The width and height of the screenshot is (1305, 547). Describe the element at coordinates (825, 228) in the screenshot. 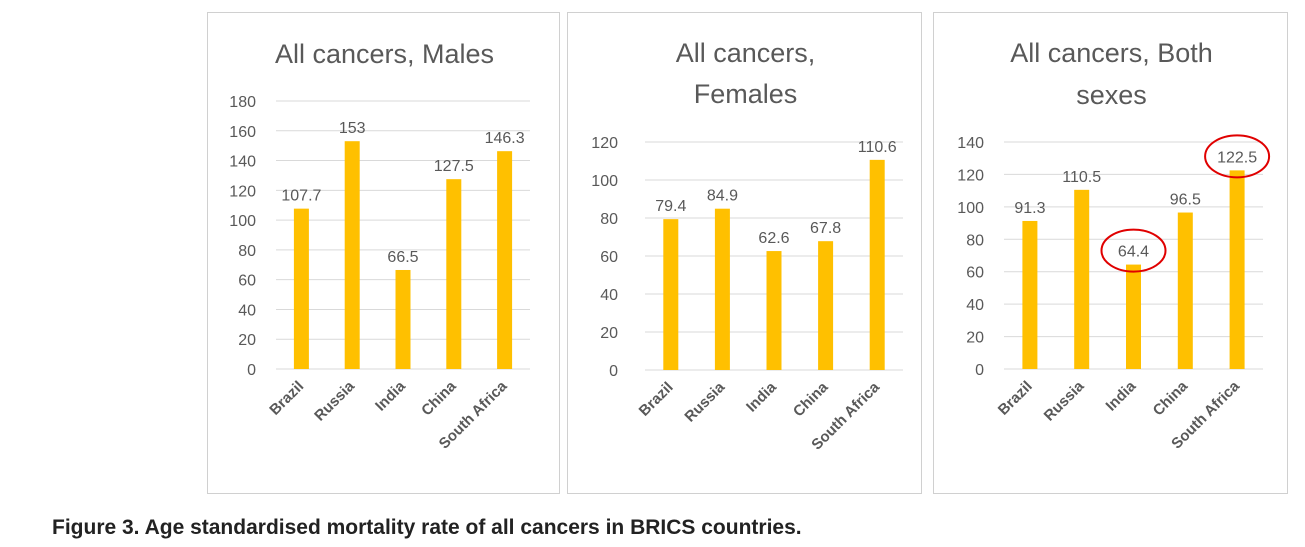

I see `data-label: 67.8` at that location.